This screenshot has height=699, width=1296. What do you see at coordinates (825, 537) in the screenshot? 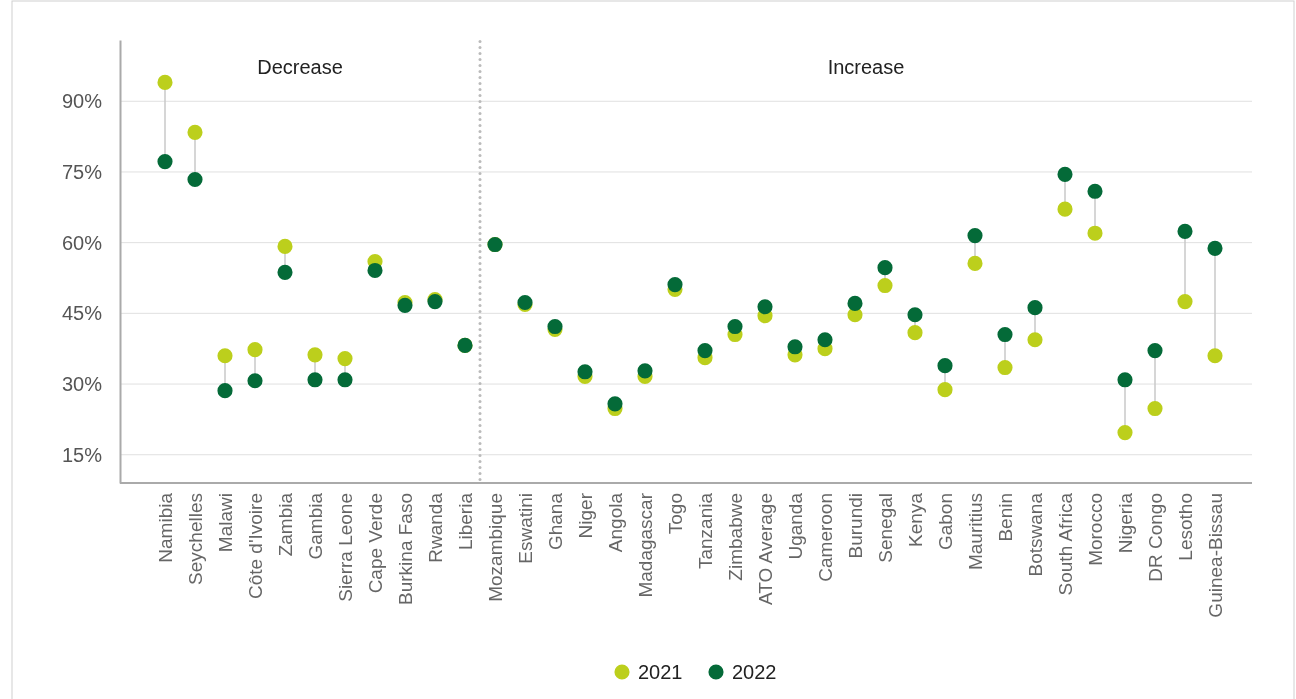
I see `x-tick-label: Cameroon` at bounding box center [825, 537].